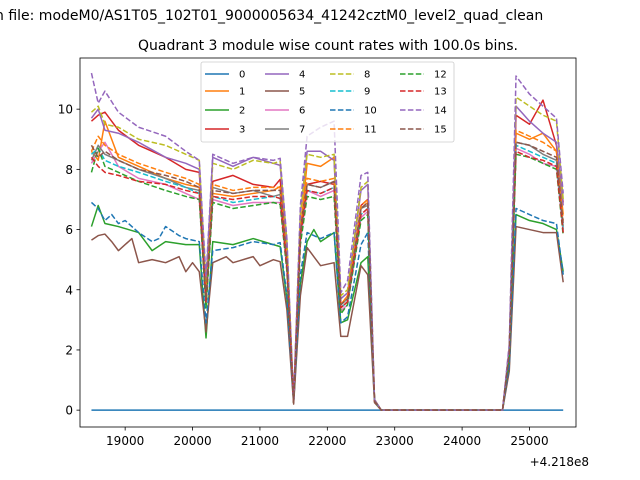 The width and height of the screenshot is (640, 480). Describe the element at coordinates (327, 441) in the screenshot. I see `x-tick-label: 22000` at that location.